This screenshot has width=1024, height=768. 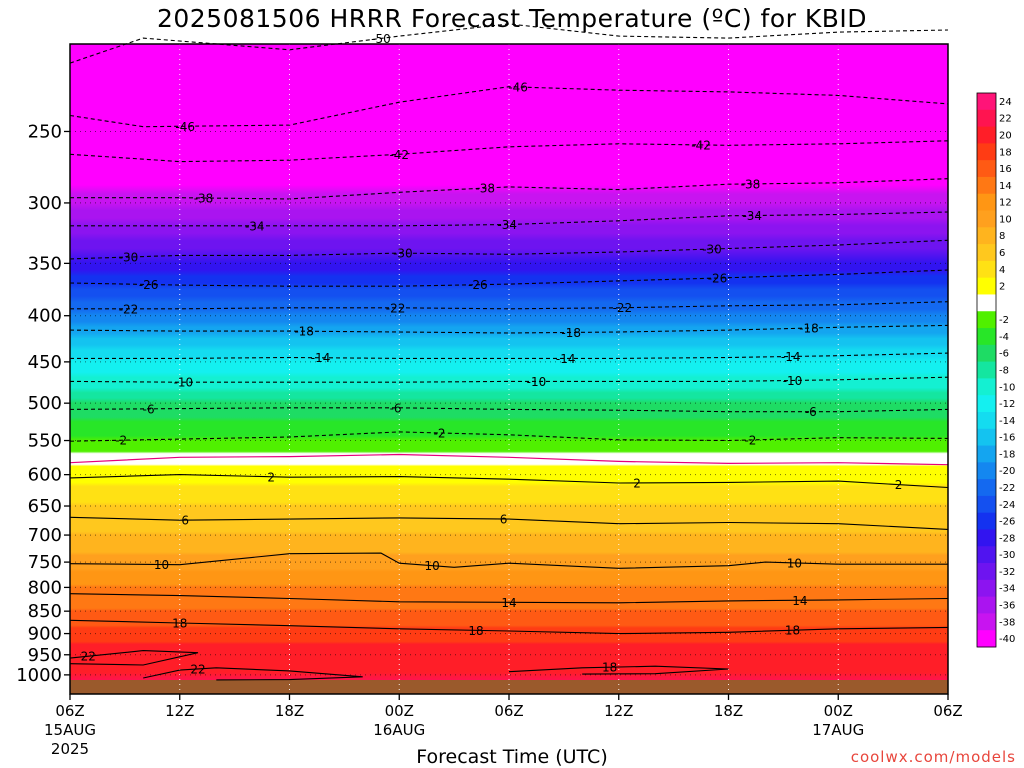 What do you see at coordinates (45, 403) in the screenshot?
I see `y-tick-label: 500` at bounding box center [45, 403].